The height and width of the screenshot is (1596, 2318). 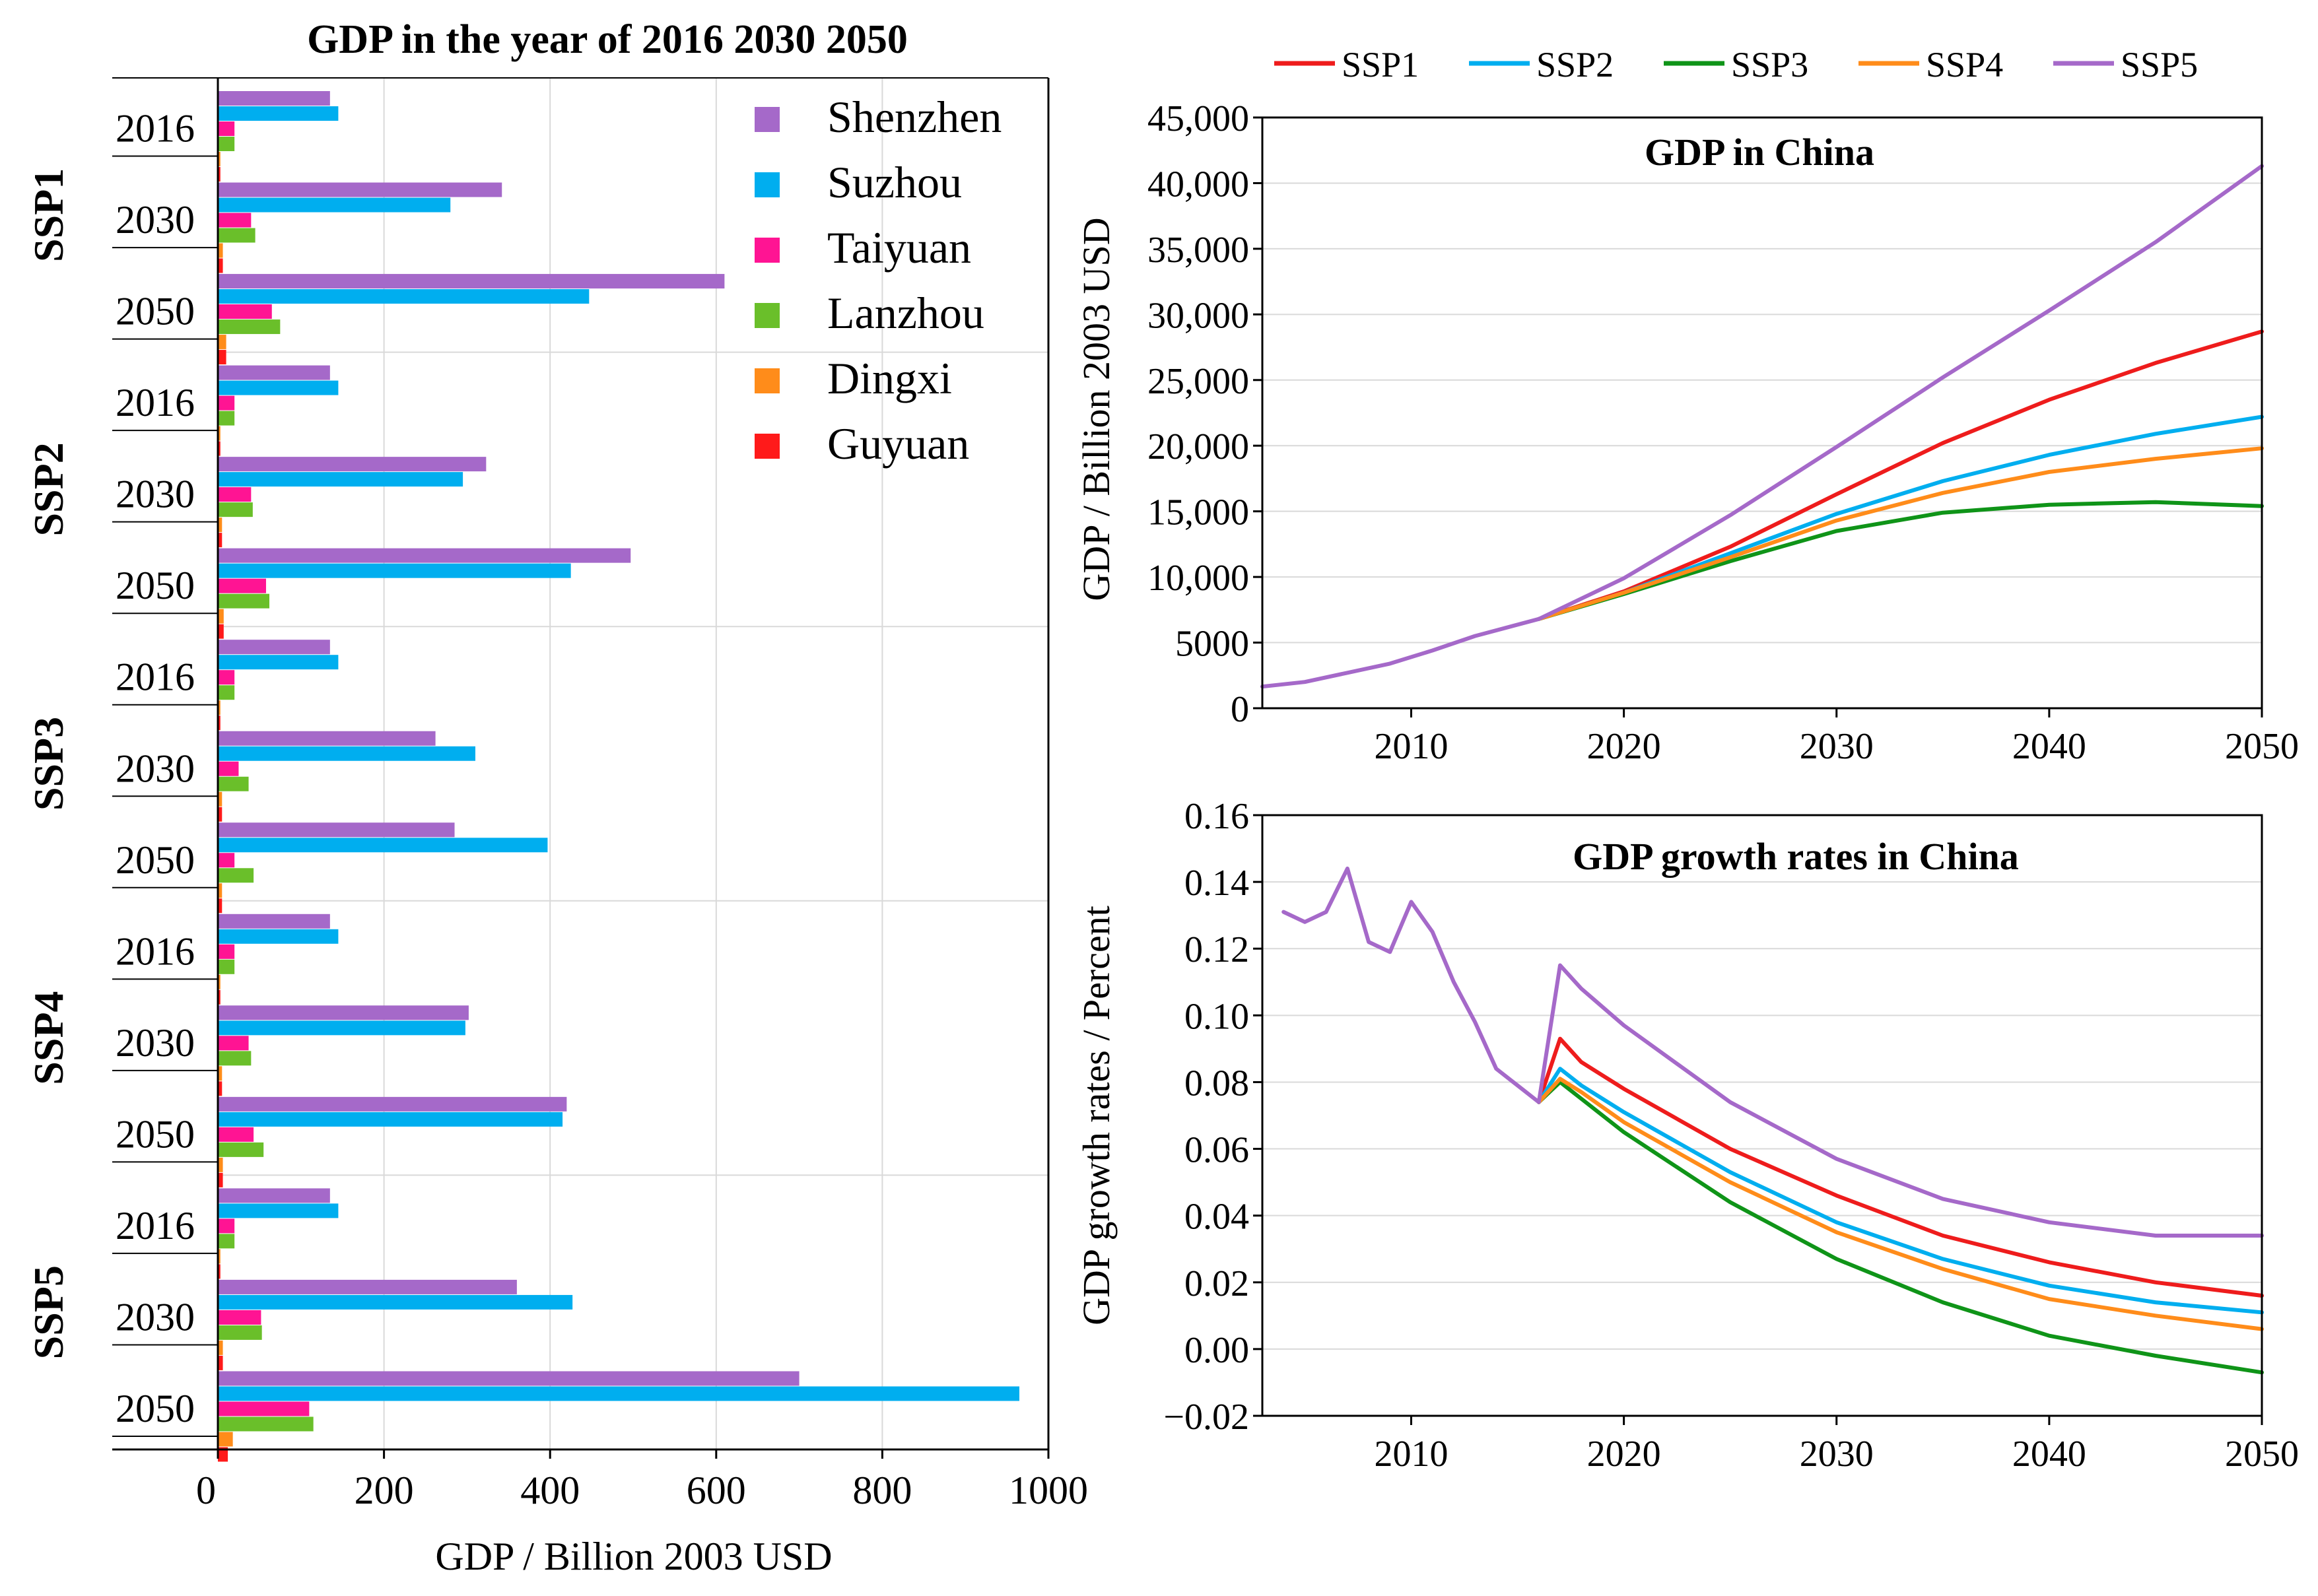 I want to click on x-tick-label: 2030, so click(x=1837, y=1454).